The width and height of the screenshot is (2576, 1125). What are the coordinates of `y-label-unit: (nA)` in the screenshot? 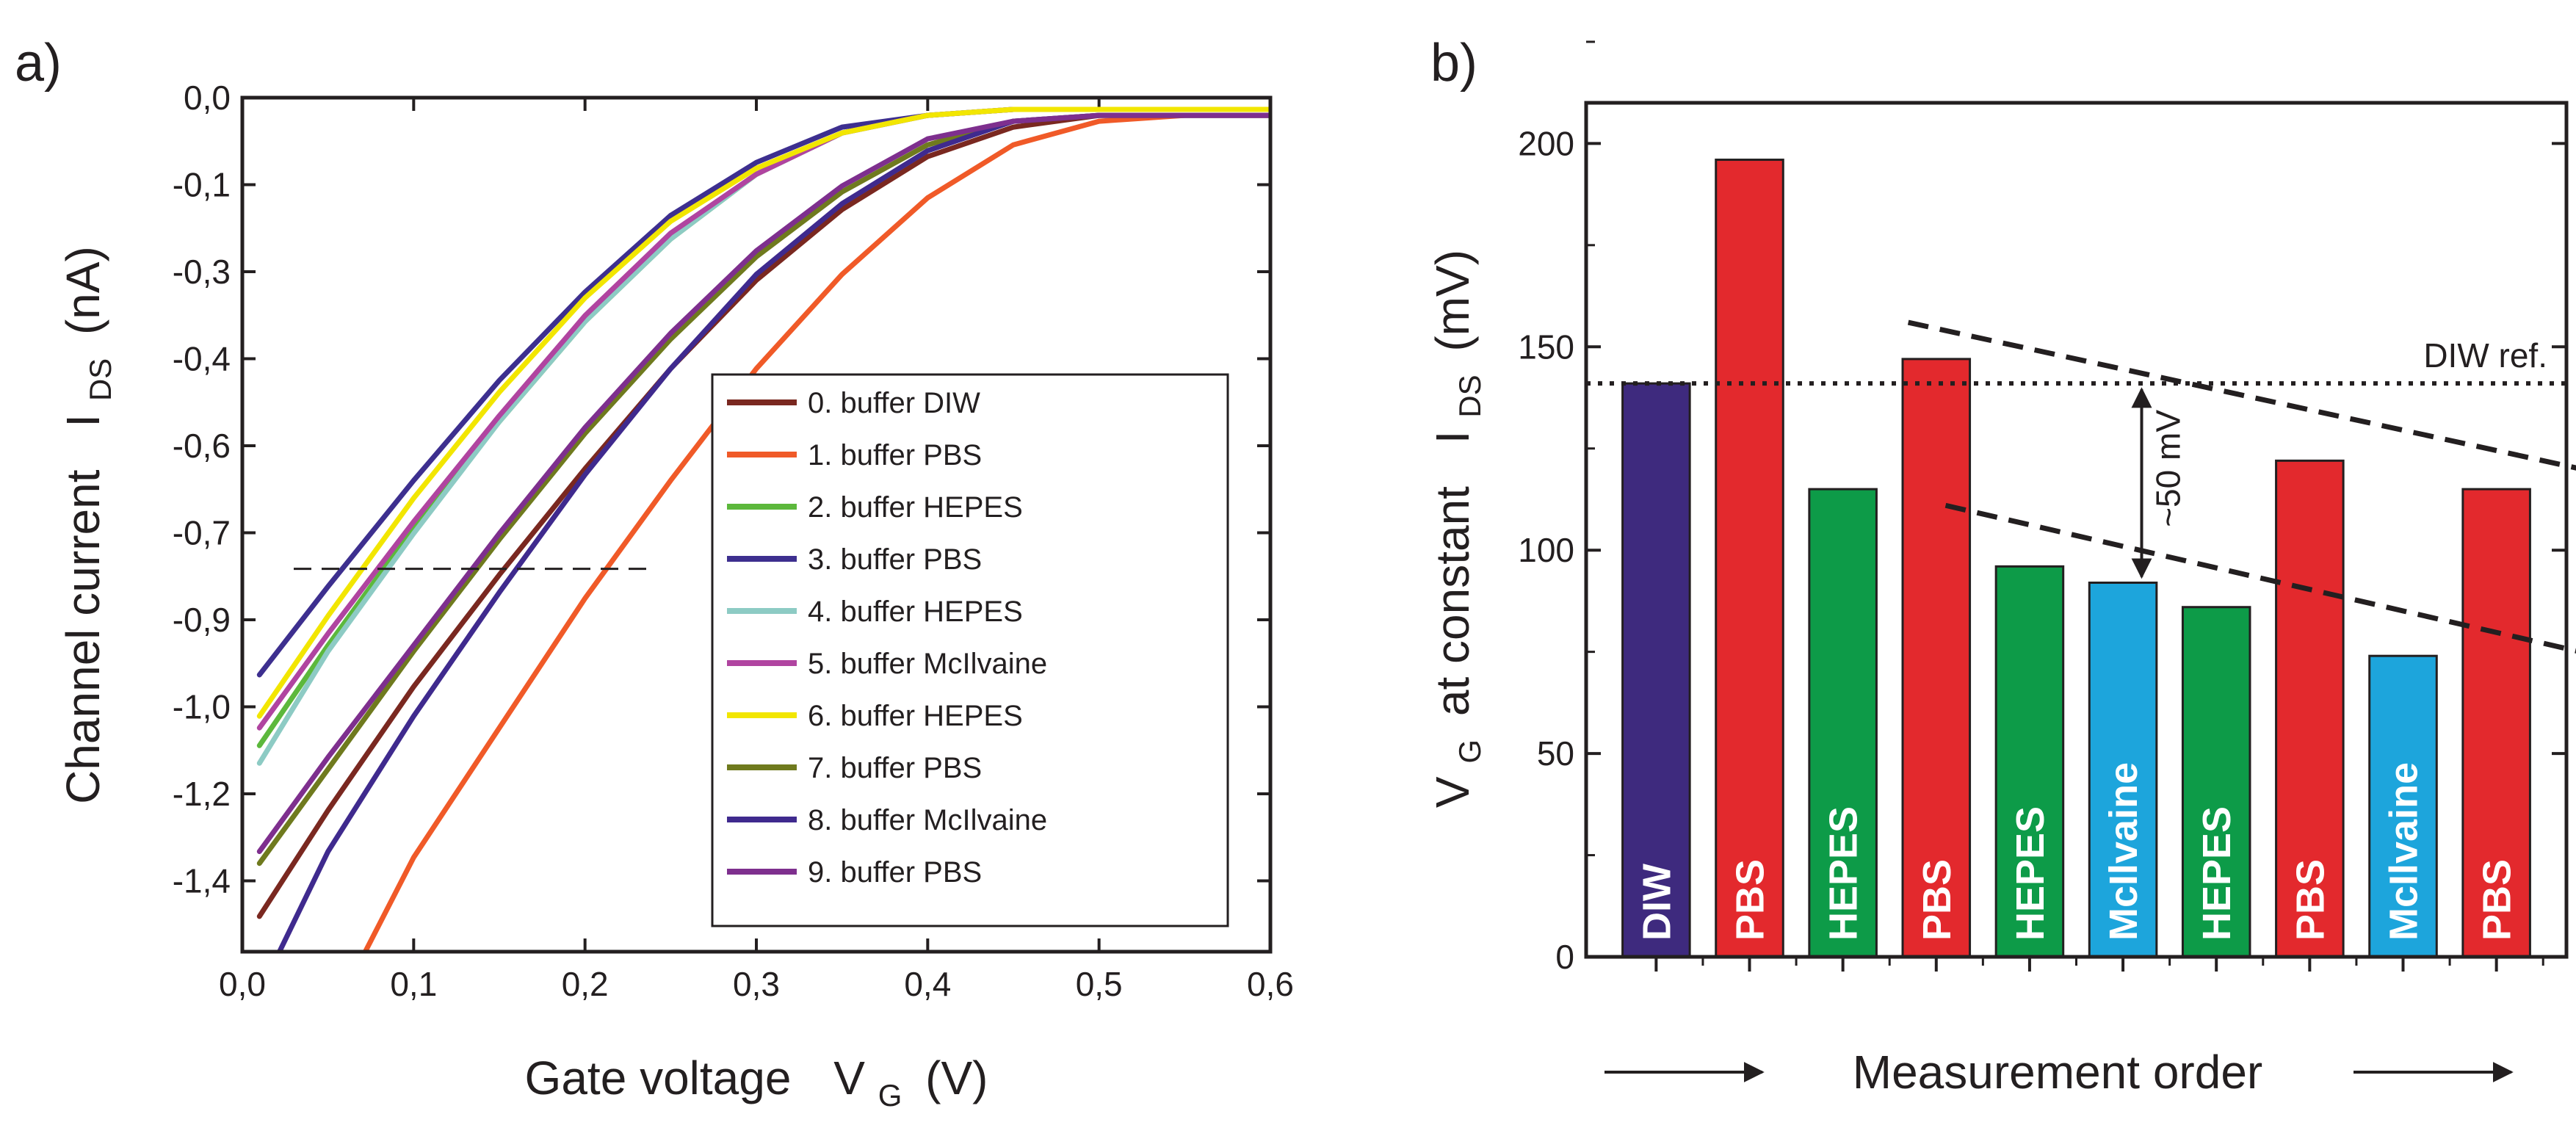 It's located at (83, 290).